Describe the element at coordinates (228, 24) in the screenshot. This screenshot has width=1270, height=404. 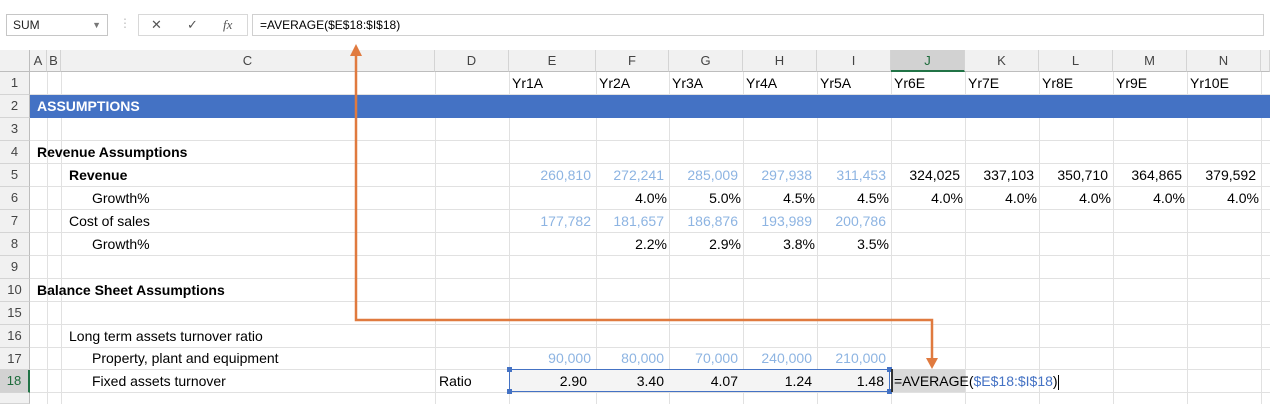
I see `insert-function-icon: fx` at that location.